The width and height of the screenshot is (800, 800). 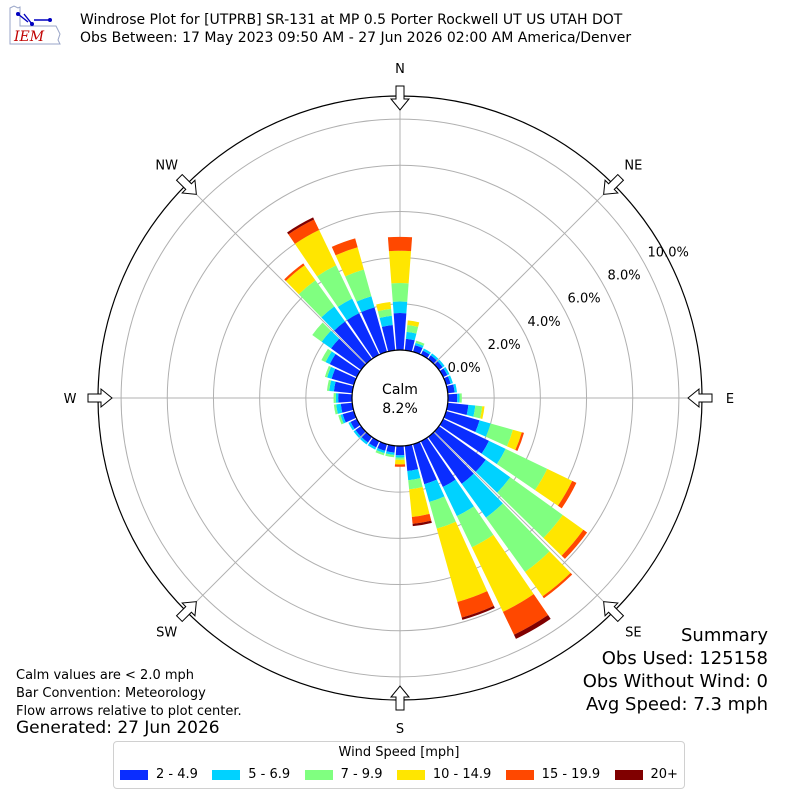 What do you see at coordinates (129, 711) in the screenshot?
I see `note-flow-arrows: Flow arrows relative to plot center.` at bounding box center [129, 711].